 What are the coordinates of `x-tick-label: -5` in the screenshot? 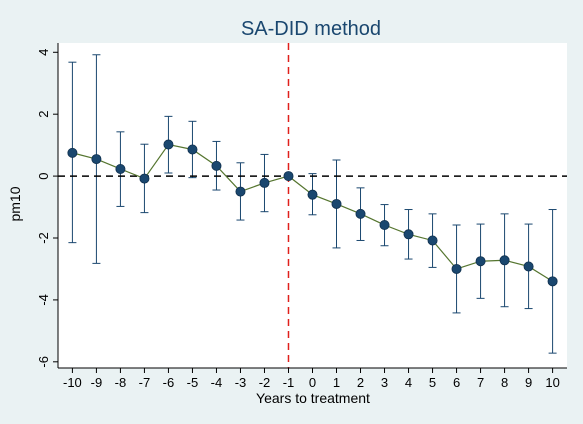 It's located at (193, 382).